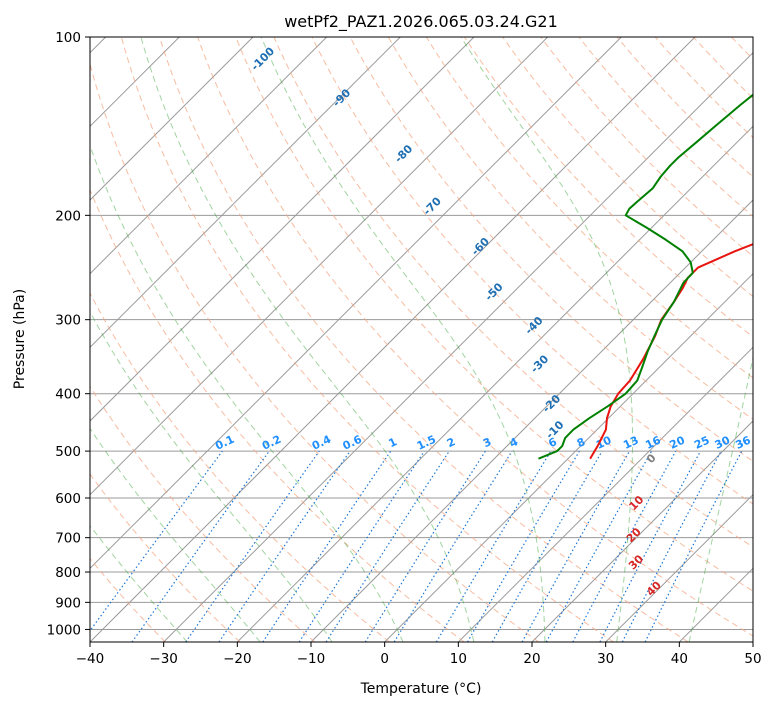  Describe the element at coordinates (605, 659) in the screenshot. I see `x-tick-label: 30` at that location.